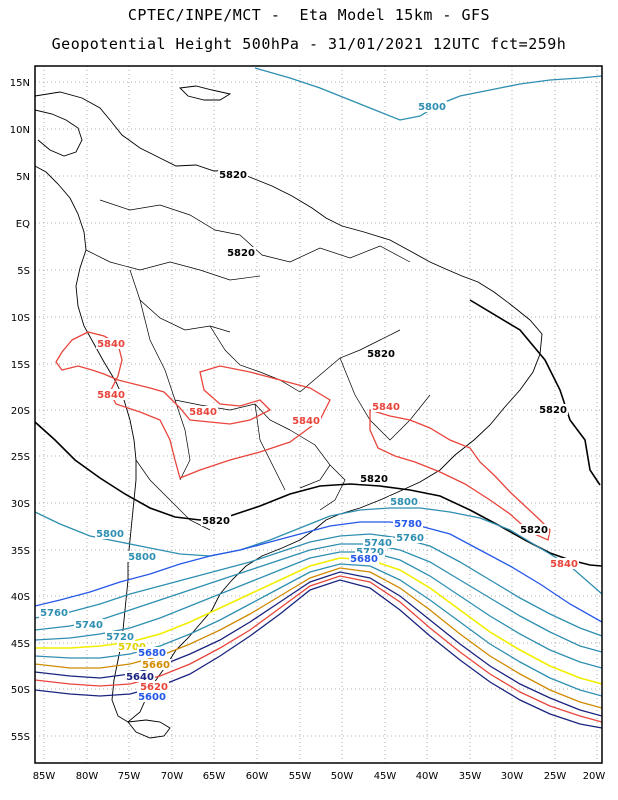 Image resolution: width=618 pixels, height=800 pixels. I want to click on lat-label: EQ, so click(23, 224).